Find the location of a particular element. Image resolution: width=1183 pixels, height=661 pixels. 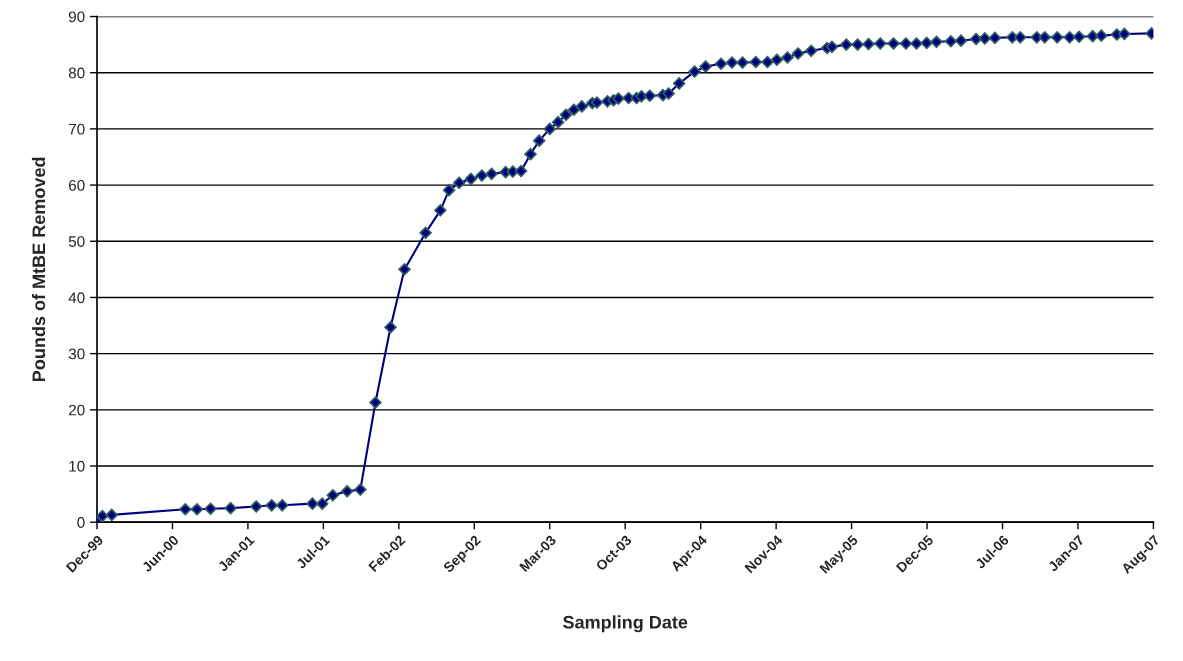

x-axis-title: Sampling Date is located at coordinates (625, 624).